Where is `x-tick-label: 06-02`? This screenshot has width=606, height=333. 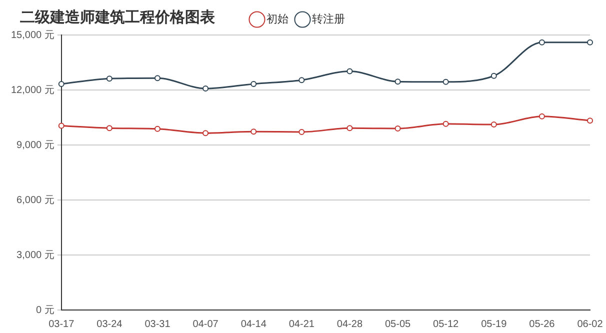
x-tick-label: 06-02 is located at coordinates (590, 324).